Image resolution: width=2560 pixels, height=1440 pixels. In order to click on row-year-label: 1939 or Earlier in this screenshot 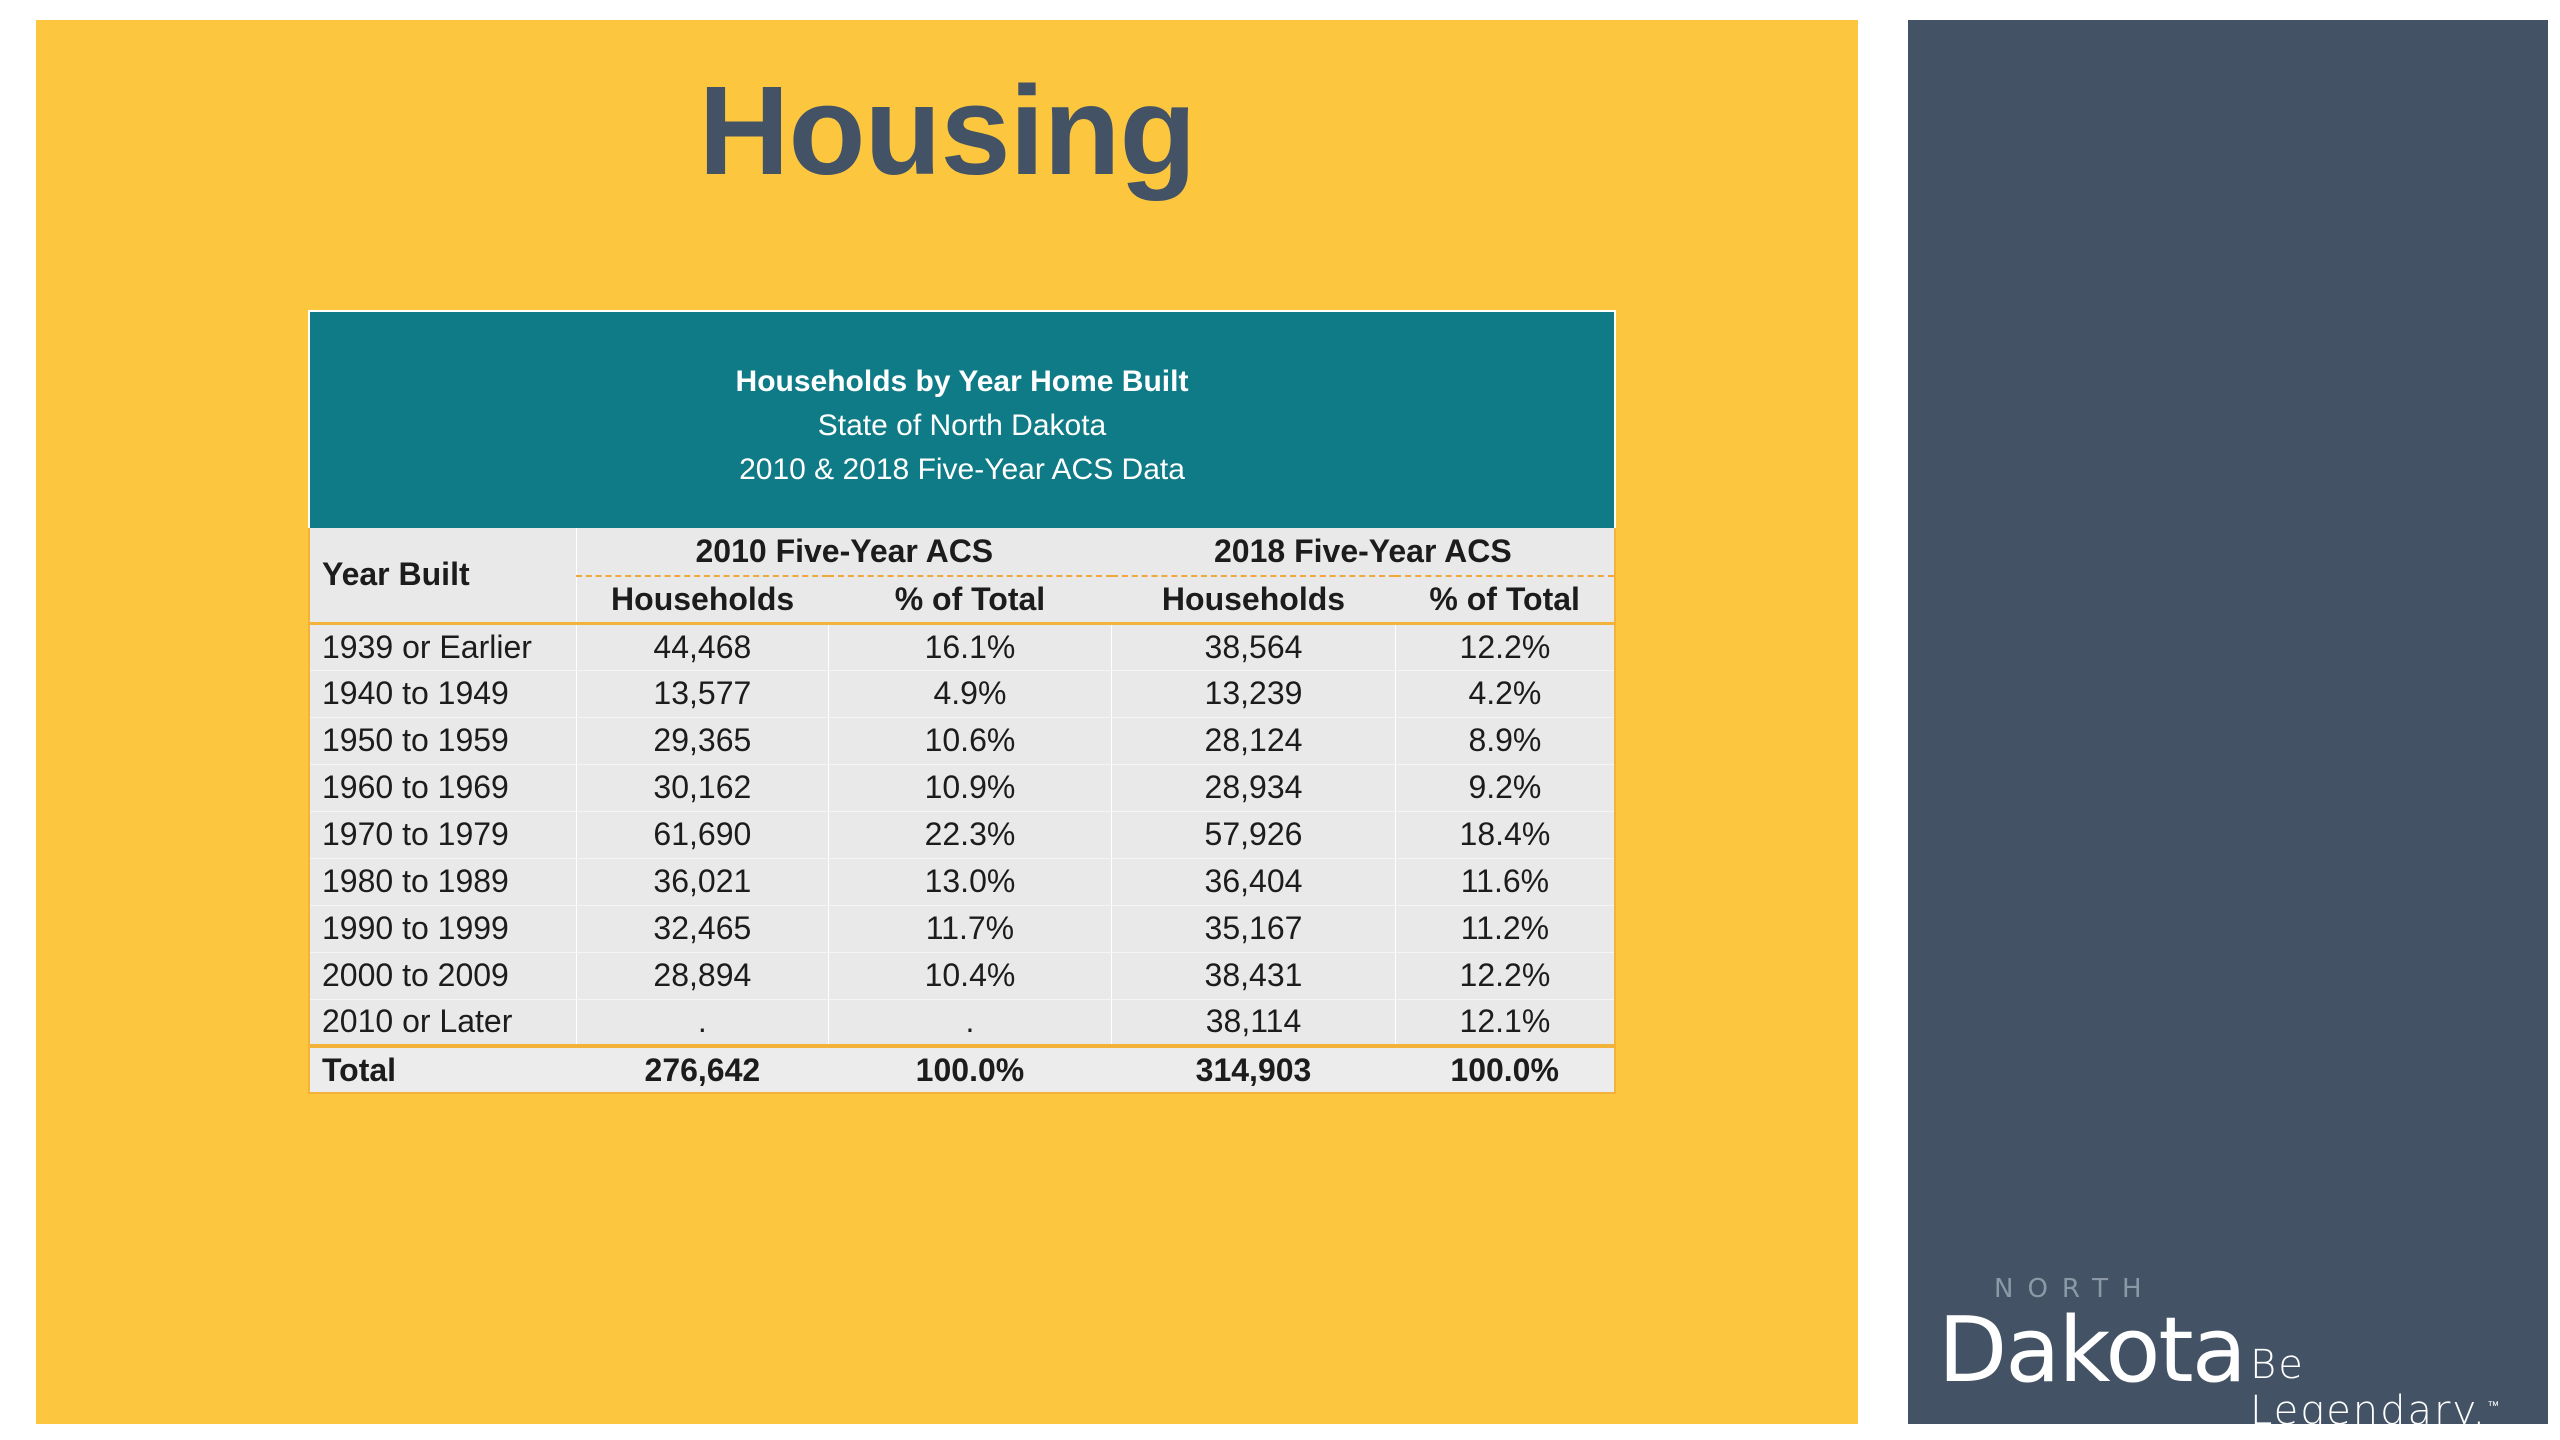, I will do `click(443, 647)`.